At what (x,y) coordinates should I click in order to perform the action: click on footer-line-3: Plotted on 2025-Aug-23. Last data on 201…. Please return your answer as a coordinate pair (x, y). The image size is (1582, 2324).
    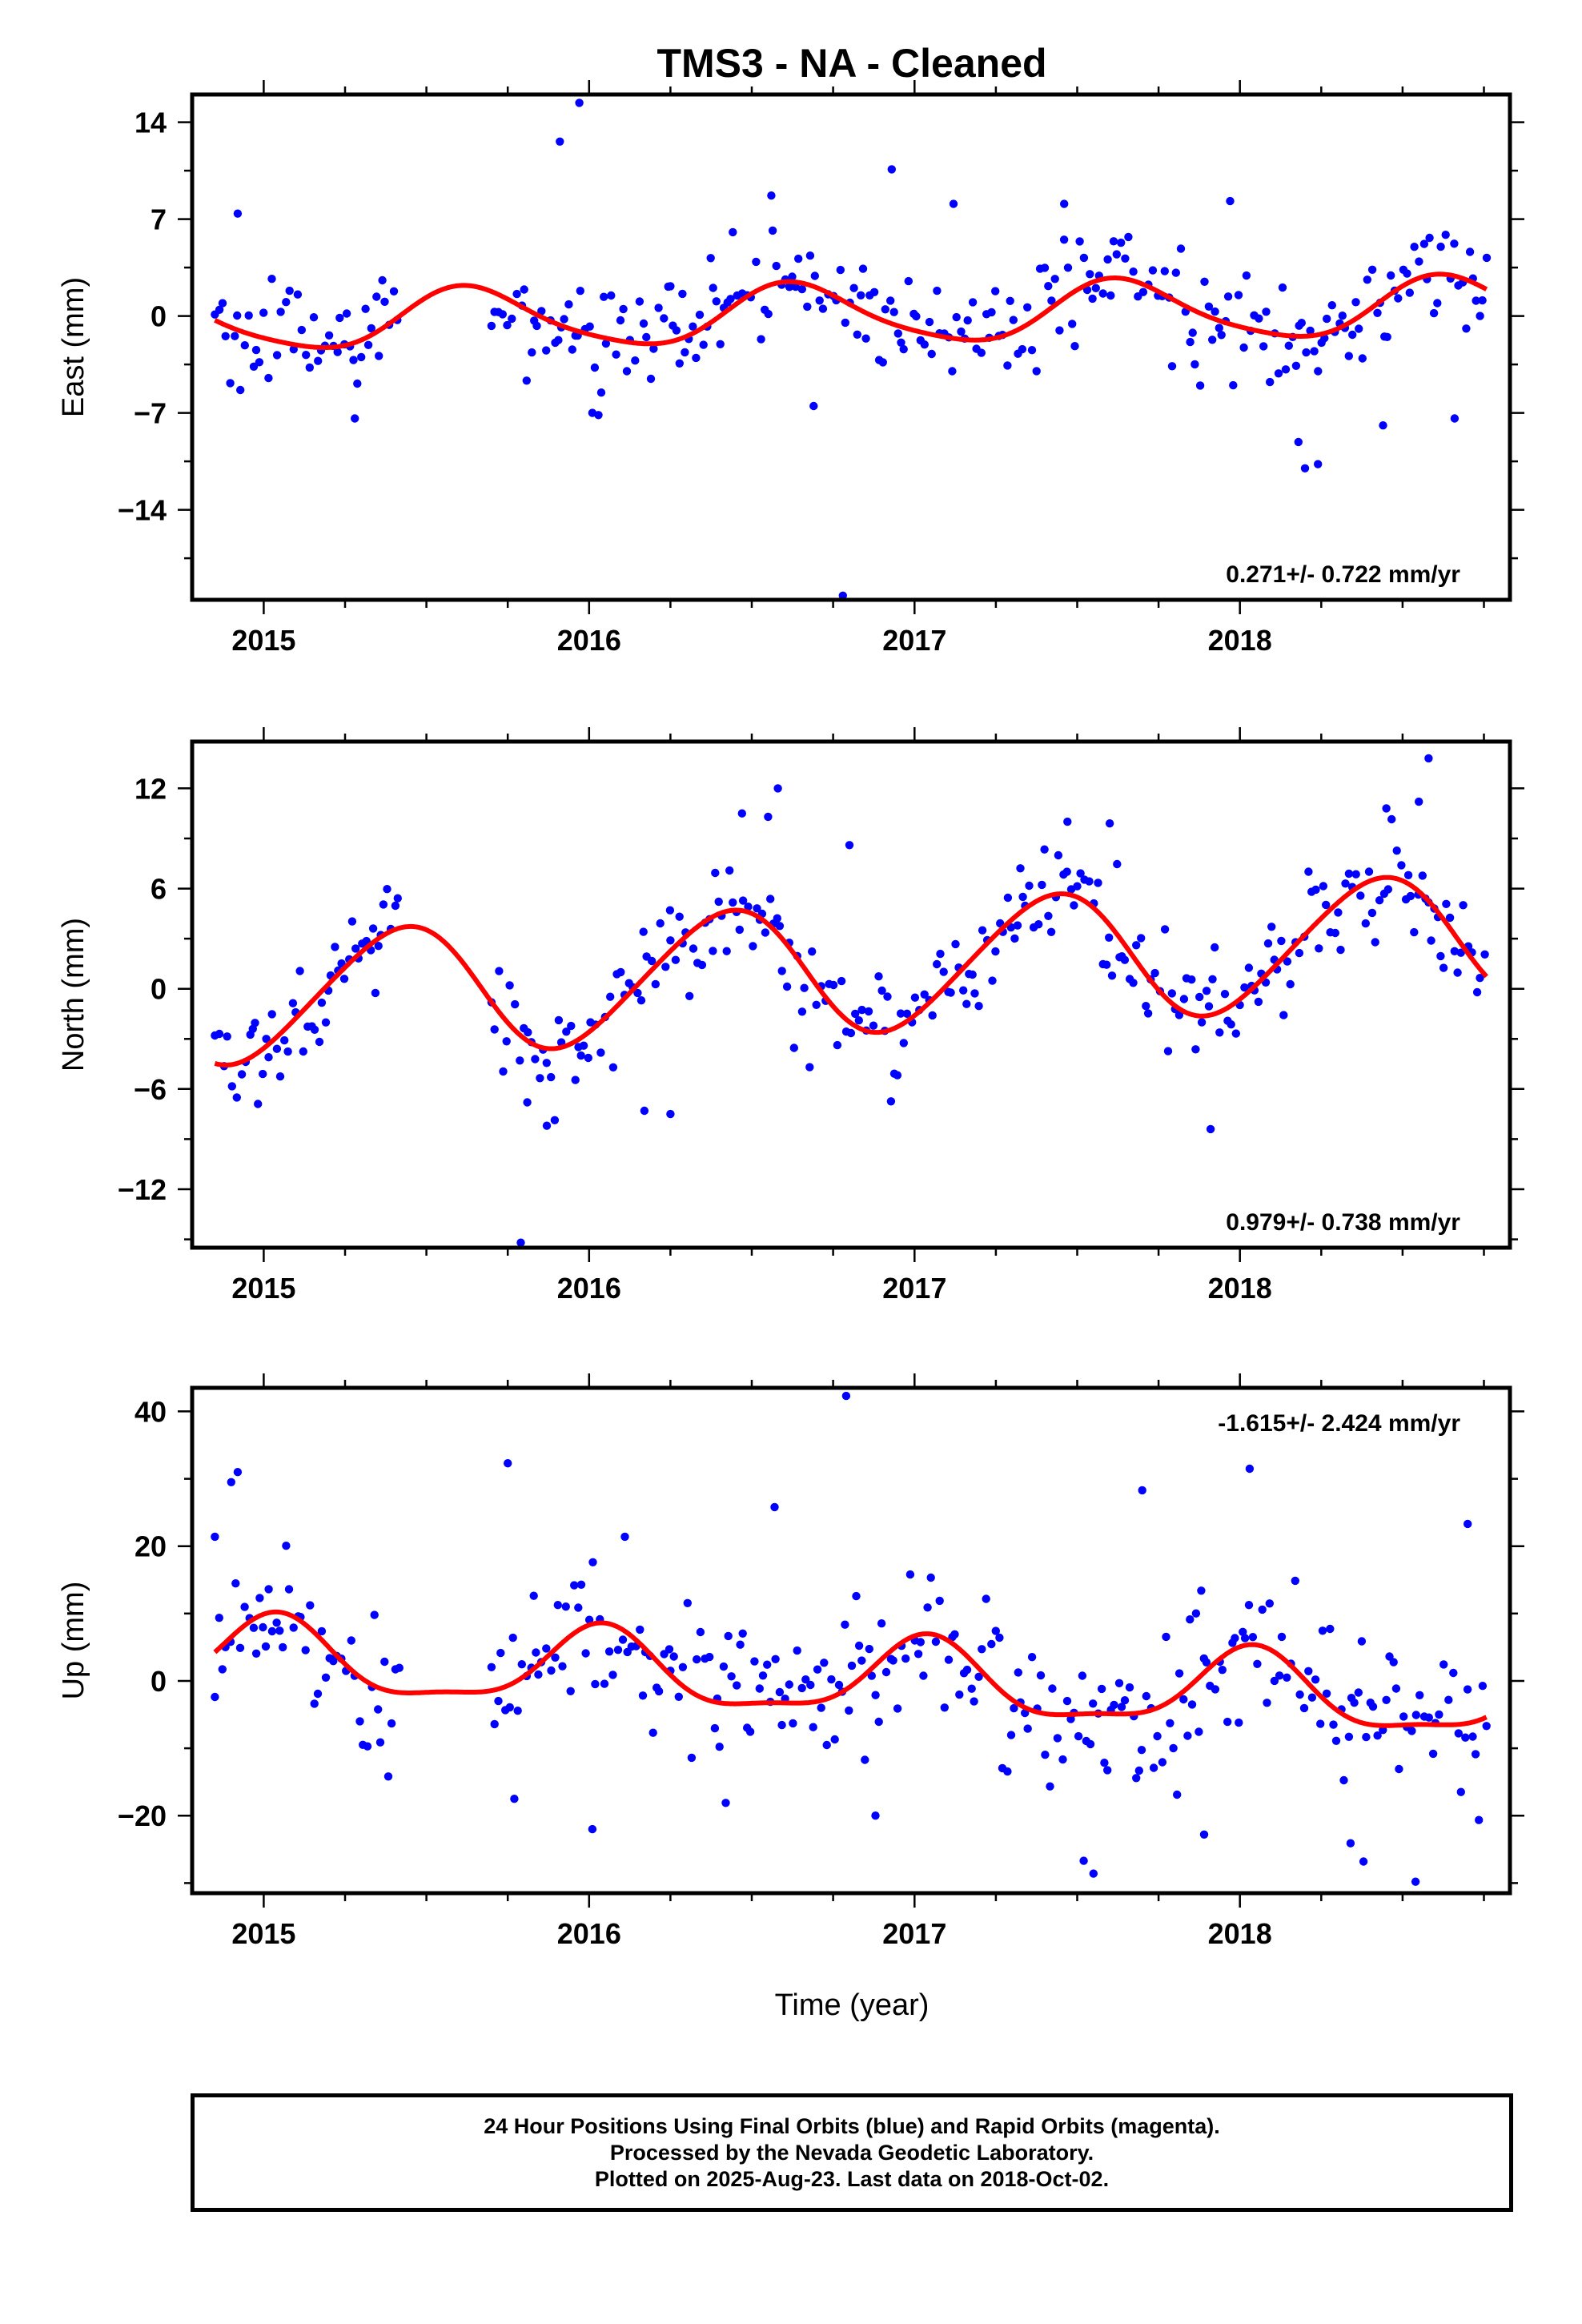
    Looking at the image, I should click on (852, 2178).